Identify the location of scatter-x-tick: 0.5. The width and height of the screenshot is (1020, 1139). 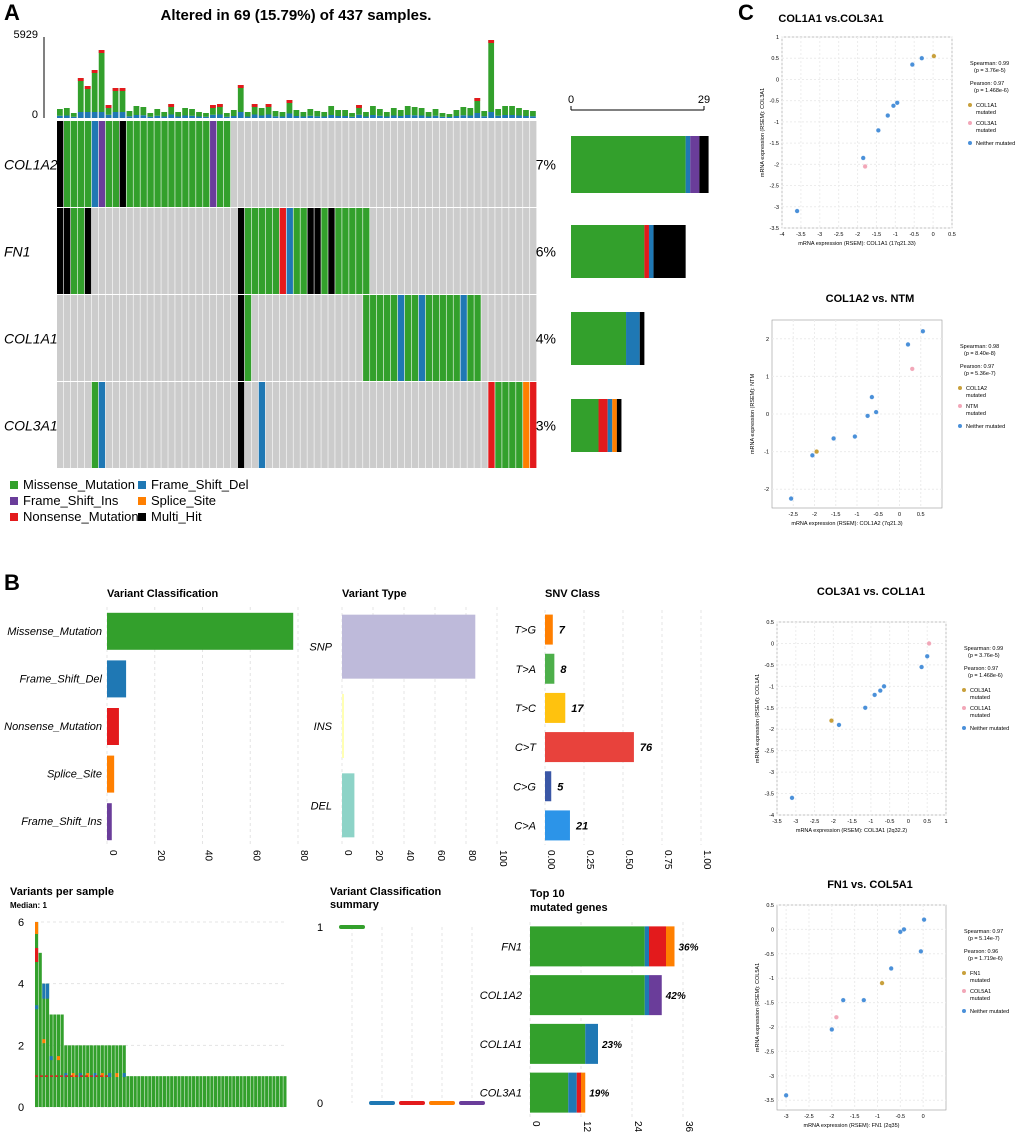
(927, 822).